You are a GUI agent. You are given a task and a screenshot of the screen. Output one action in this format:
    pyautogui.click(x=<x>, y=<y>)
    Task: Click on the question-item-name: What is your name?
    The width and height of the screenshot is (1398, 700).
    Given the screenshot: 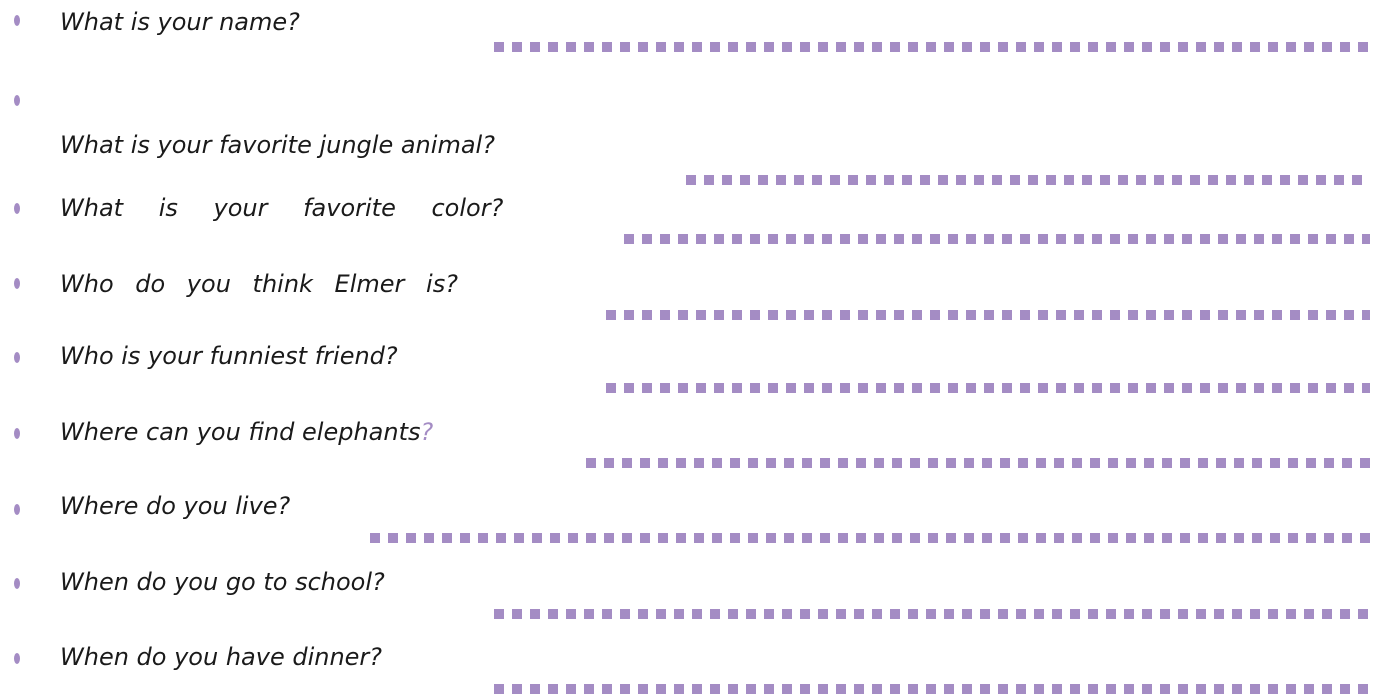 What is the action you would take?
    pyautogui.click(x=699, y=26)
    